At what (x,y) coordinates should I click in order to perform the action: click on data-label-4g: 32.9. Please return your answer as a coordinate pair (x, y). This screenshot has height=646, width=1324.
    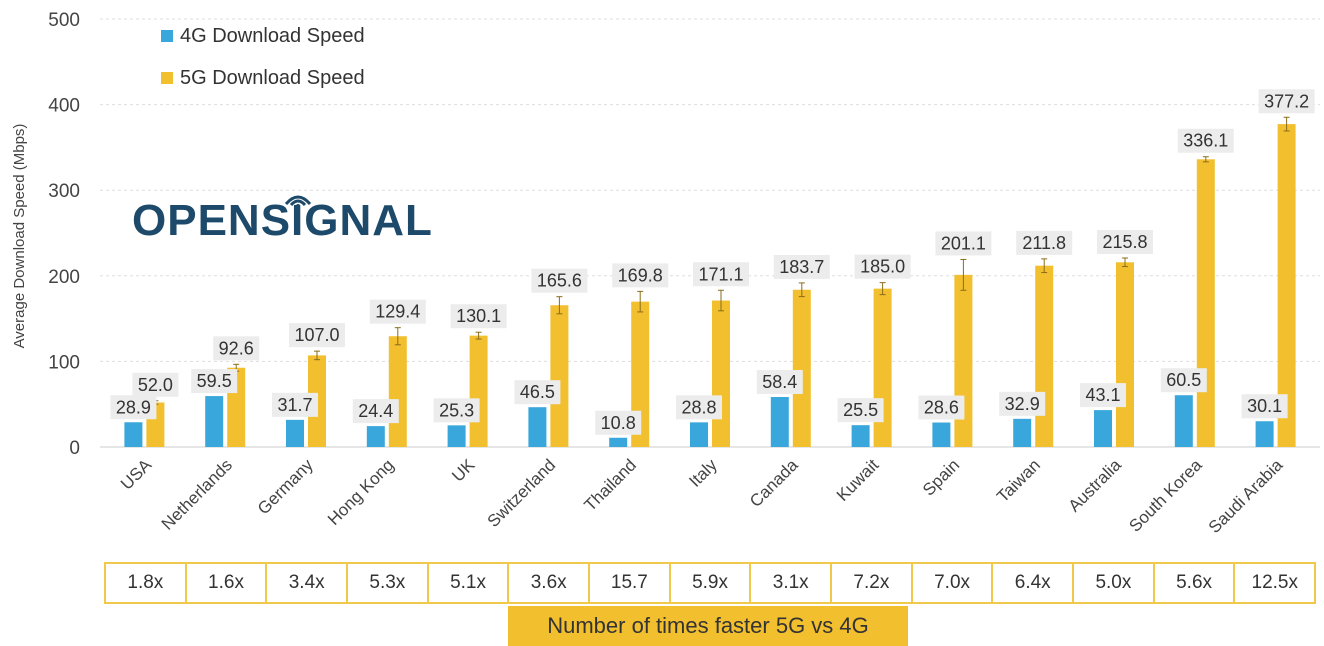
    Looking at the image, I should click on (1022, 404).